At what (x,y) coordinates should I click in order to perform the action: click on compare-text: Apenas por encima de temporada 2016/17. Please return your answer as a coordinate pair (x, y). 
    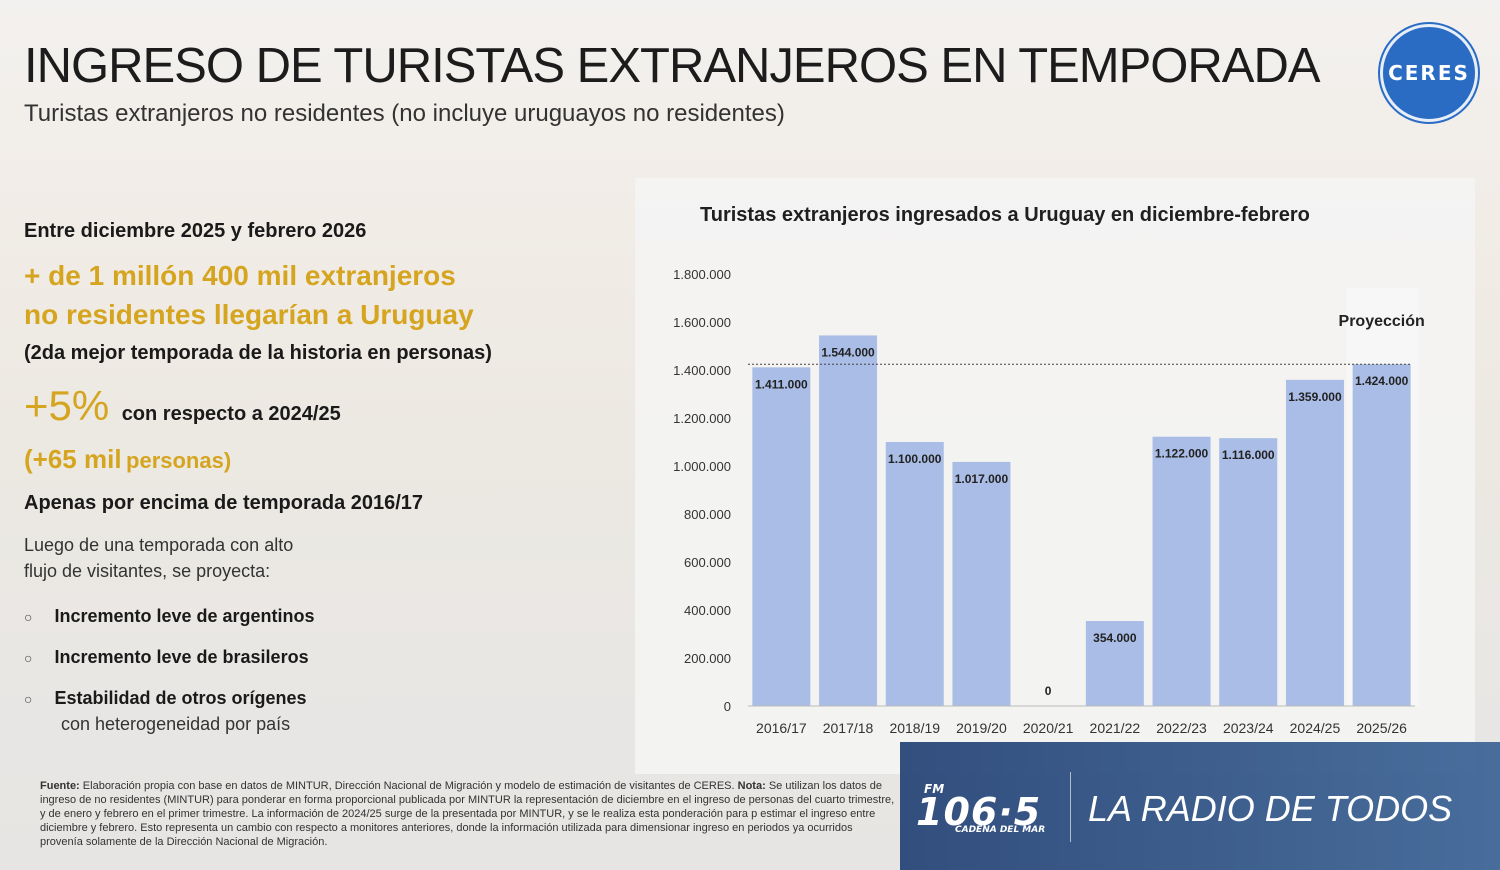
    Looking at the image, I should click on (224, 503).